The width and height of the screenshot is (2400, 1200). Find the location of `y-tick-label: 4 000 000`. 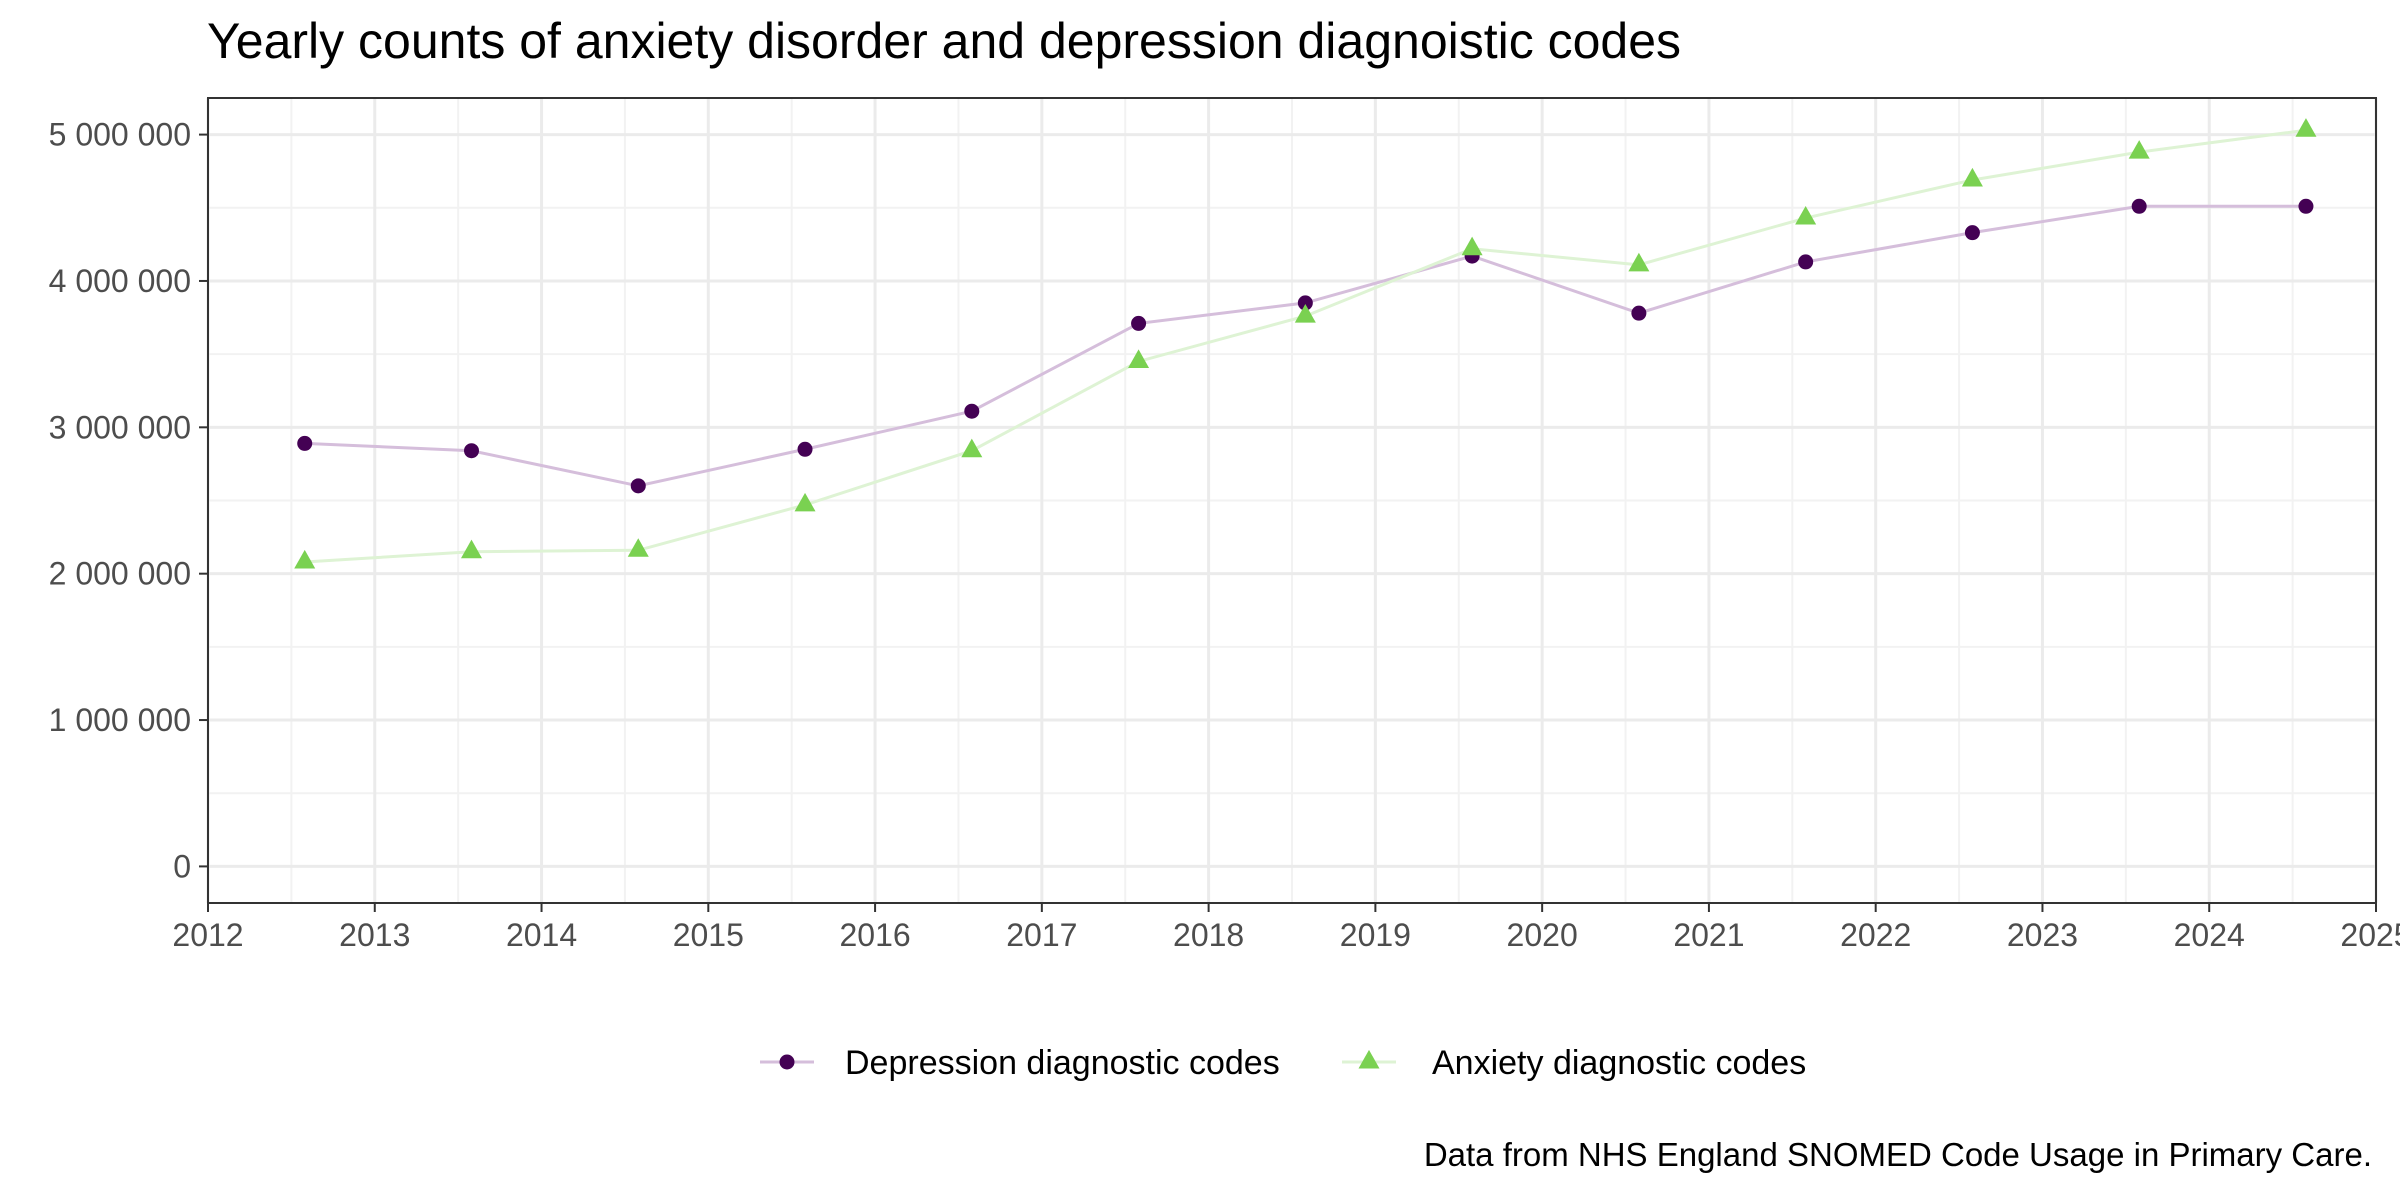

y-tick-label: 4 000 000 is located at coordinates (120, 281).